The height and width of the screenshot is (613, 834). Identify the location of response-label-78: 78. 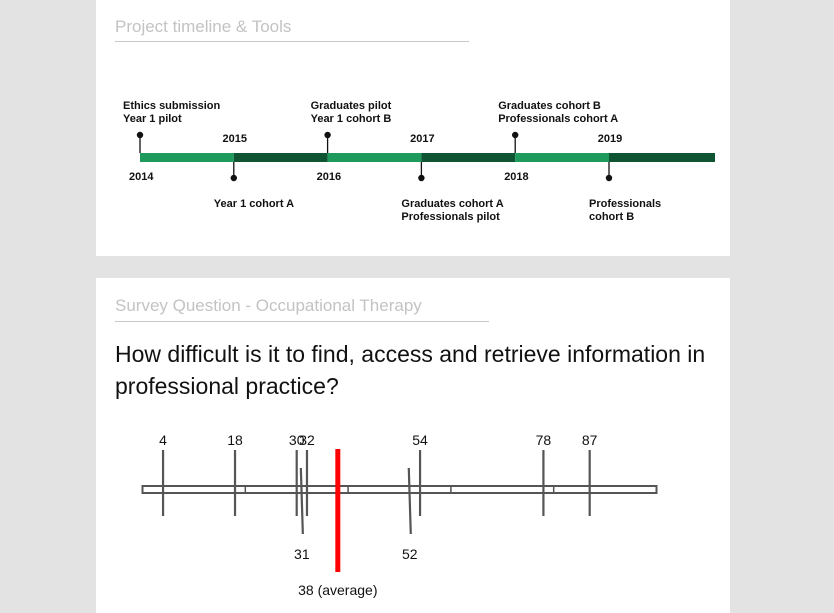
(544, 440).